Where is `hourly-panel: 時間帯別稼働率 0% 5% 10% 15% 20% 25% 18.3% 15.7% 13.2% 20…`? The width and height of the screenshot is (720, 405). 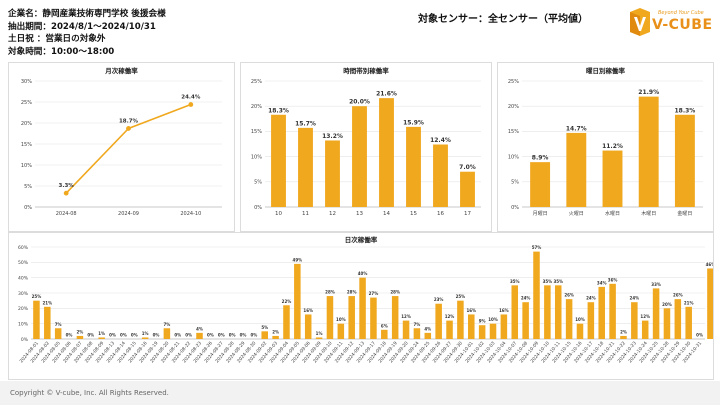
hourly-panel: 時間帯別稼働率 0% 5% 10% 15% 20% 25% 18.3% 15.7% 13.2% 20… is located at coordinates (366, 147).